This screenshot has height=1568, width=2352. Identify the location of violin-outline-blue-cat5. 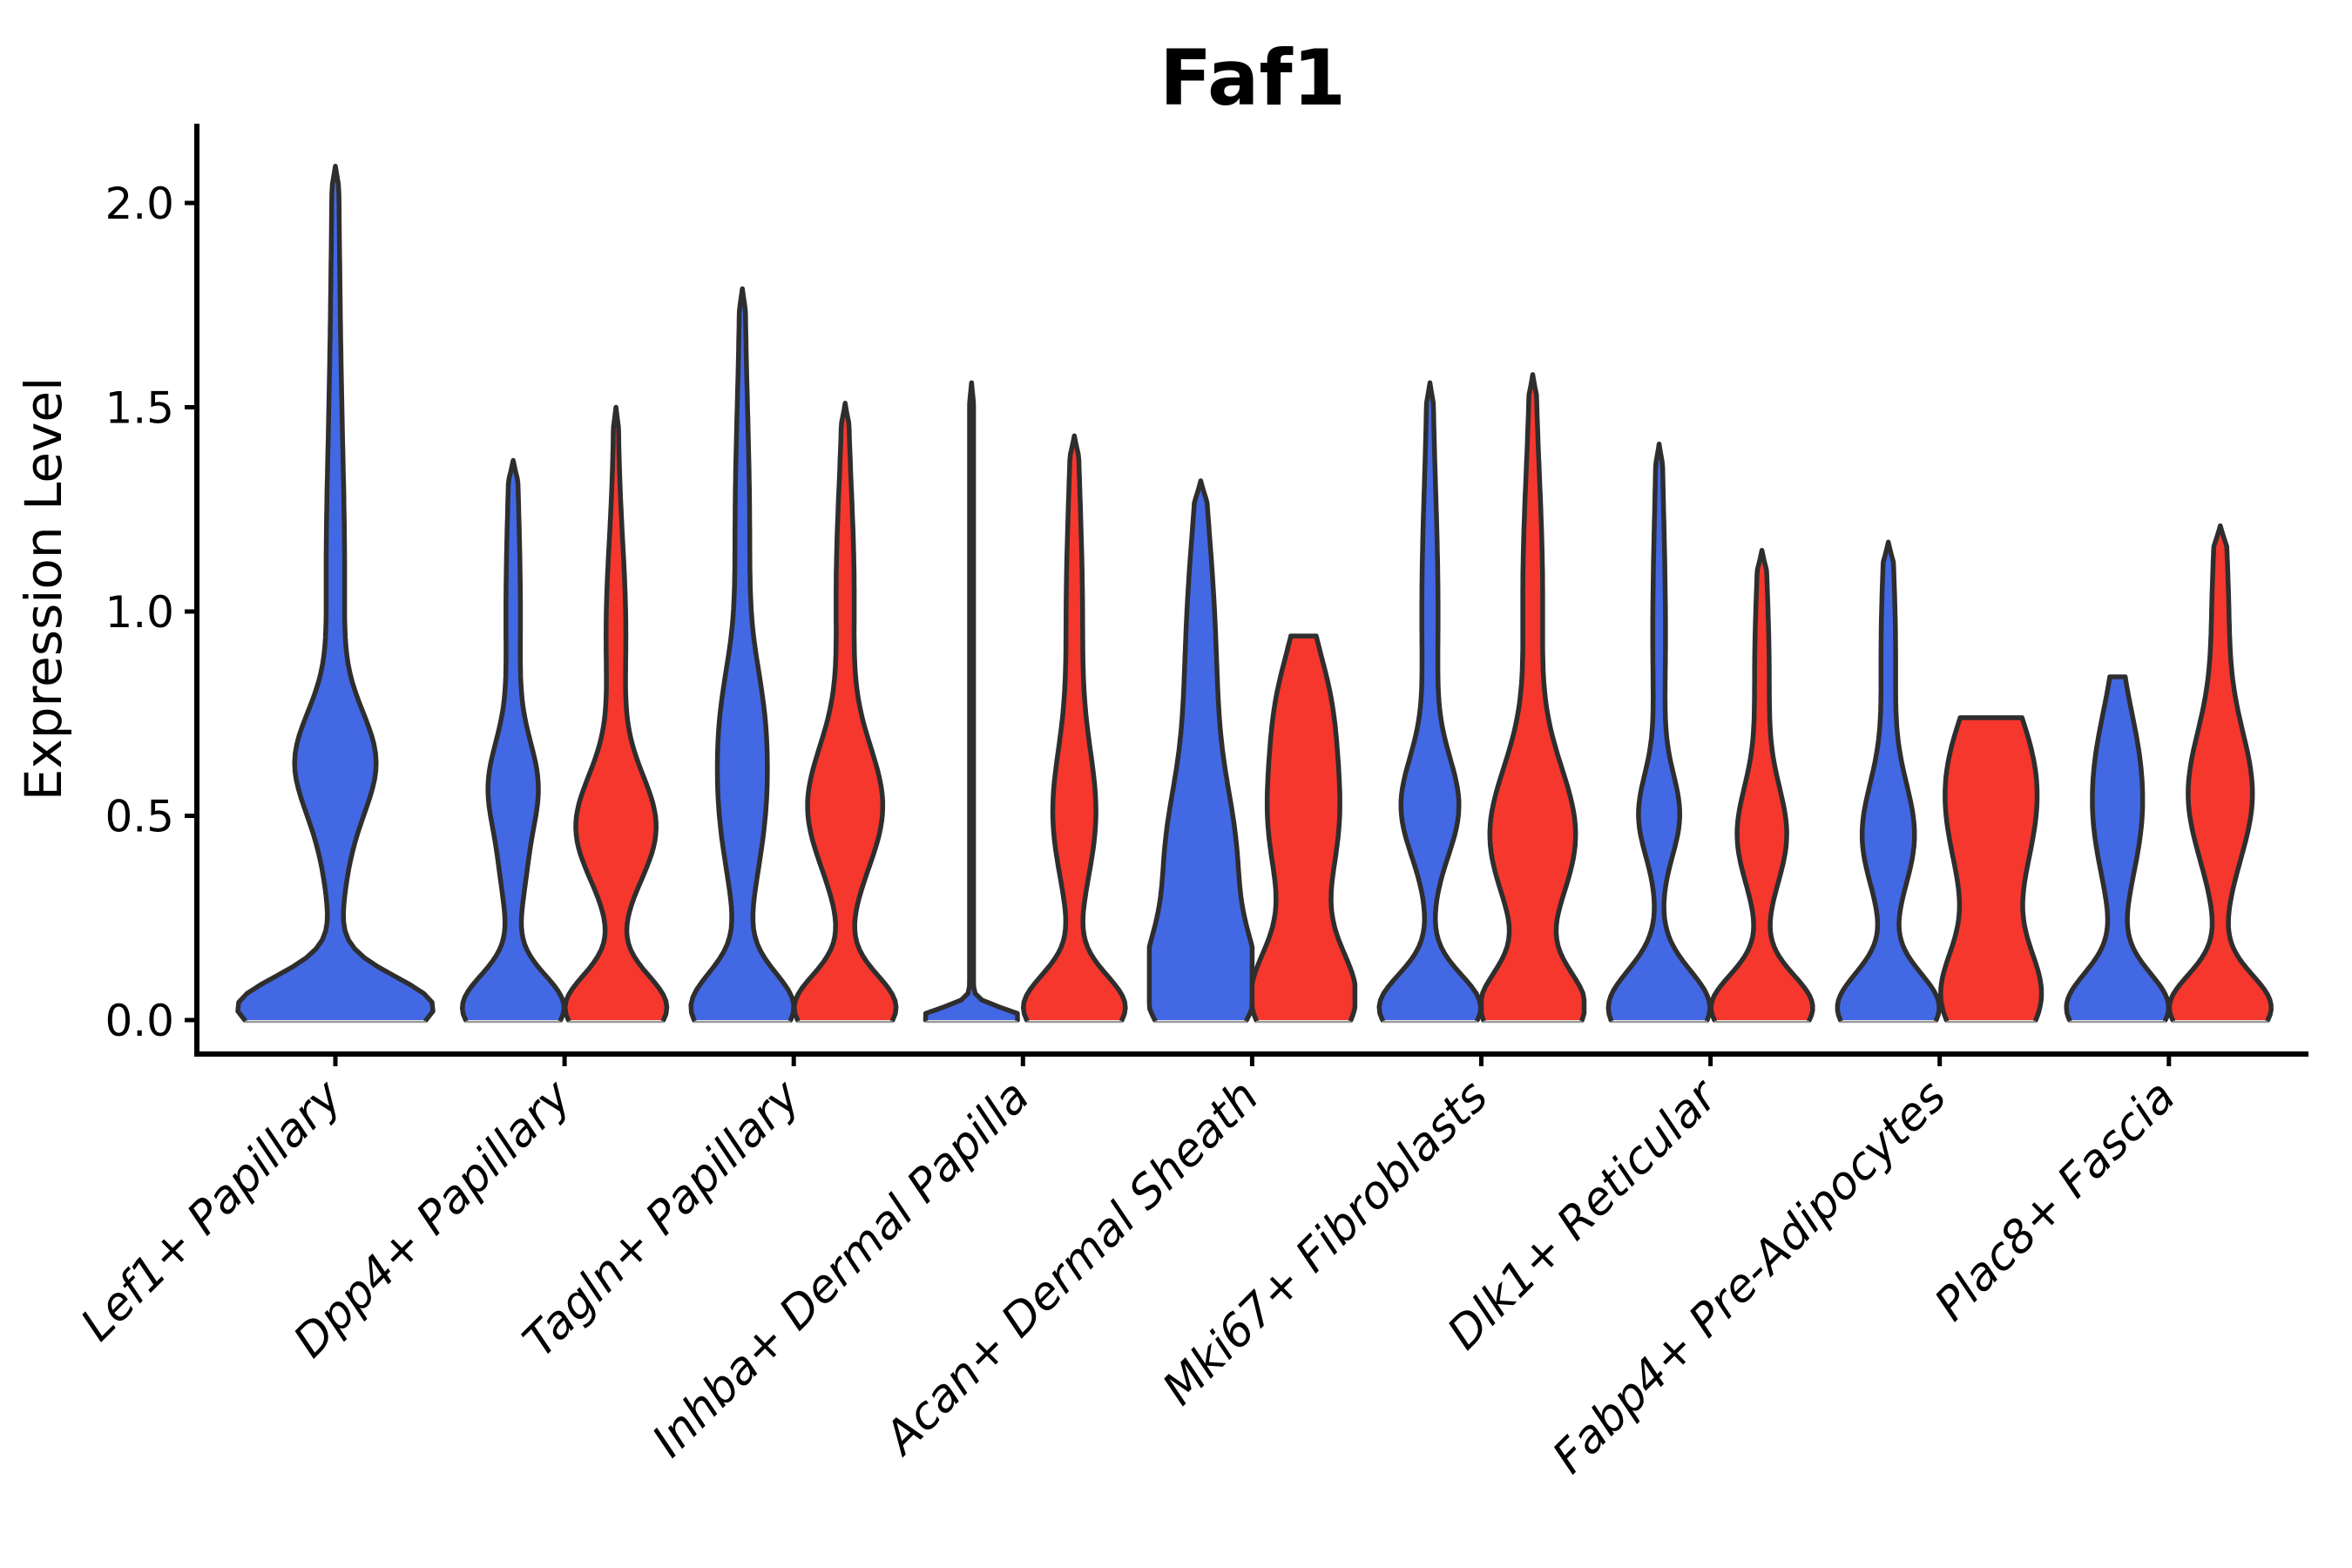
(1430, 702).